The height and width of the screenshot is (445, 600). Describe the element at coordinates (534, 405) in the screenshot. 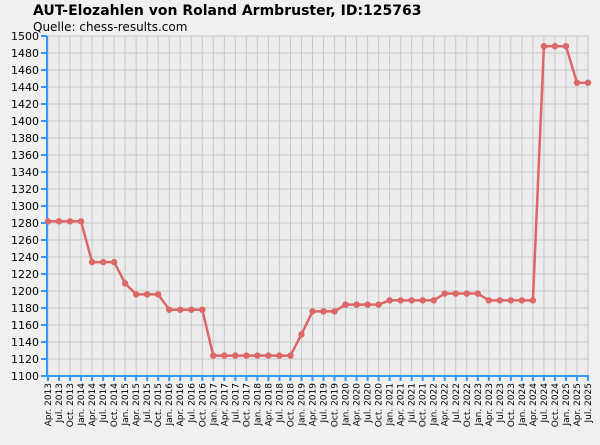

I see `x-tick-label: Apr. 2024` at that location.